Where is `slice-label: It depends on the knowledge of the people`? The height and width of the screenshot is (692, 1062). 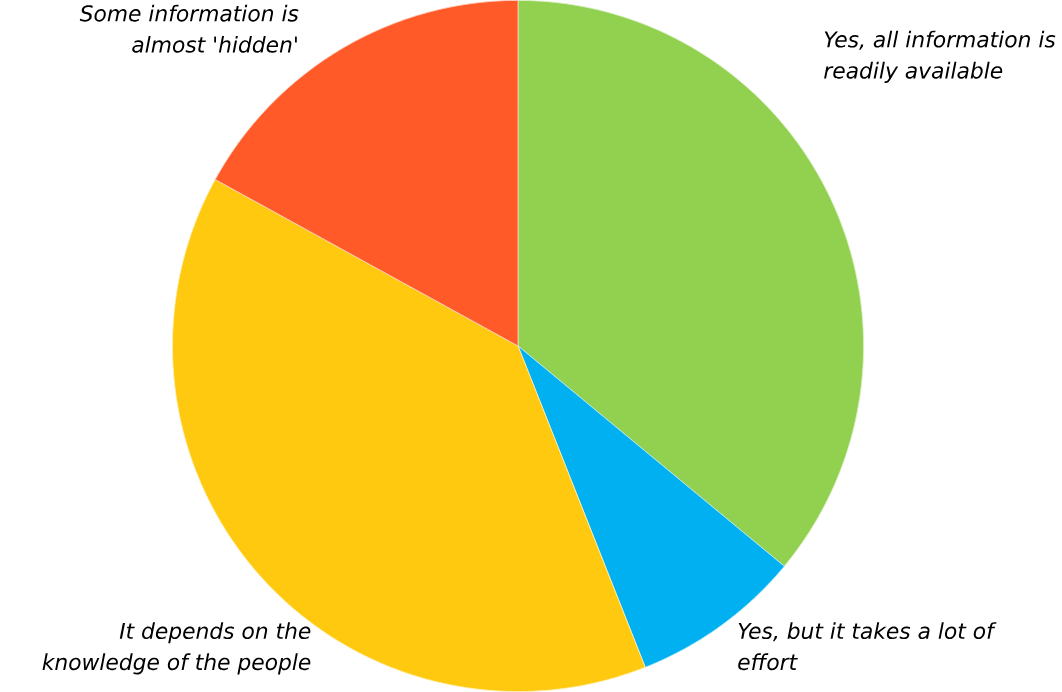 slice-label: It depends on the knowledge of the people is located at coordinates (176, 648).